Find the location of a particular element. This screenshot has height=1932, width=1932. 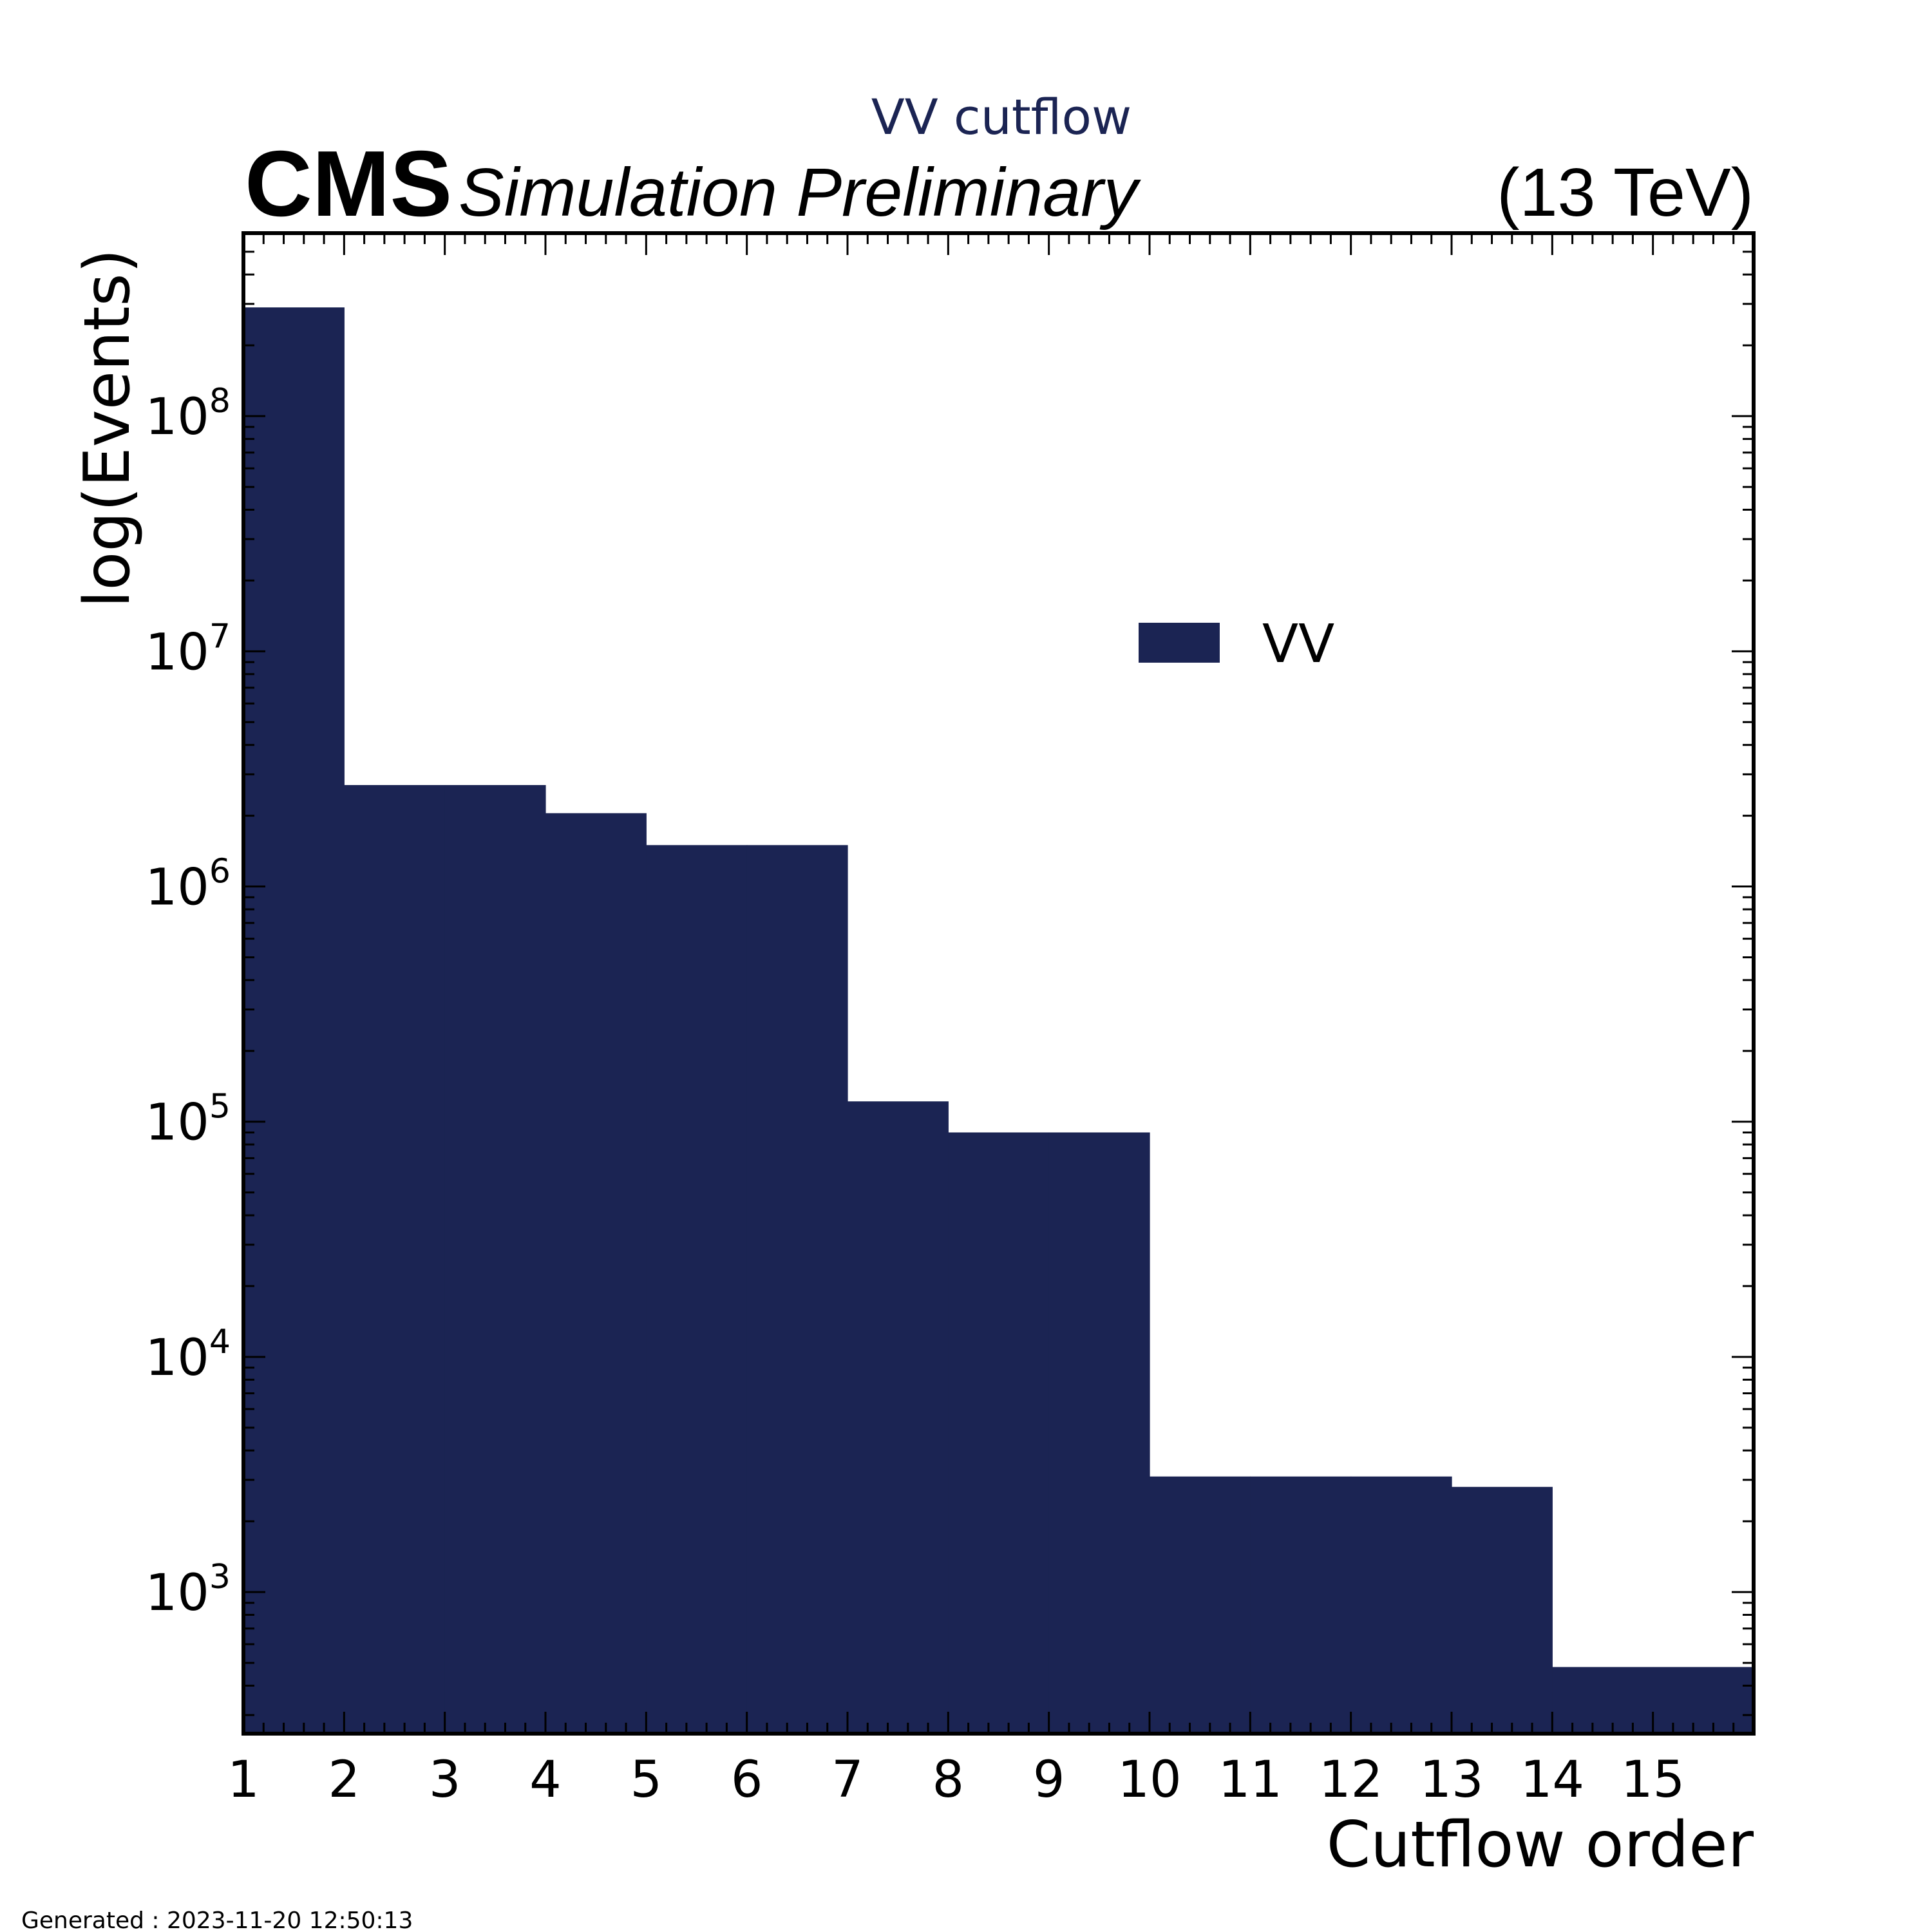

y-axis-label: log(Events) is located at coordinates (108, 429).